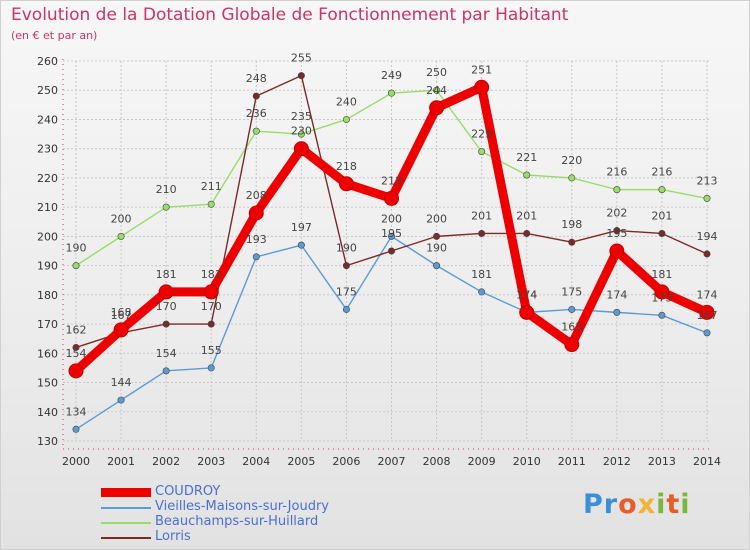 The height and width of the screenshot is (550, 750). Describe the element at coordinates (256, 461) in the screenshot. I see `x-tick-label: 2004` at that location.